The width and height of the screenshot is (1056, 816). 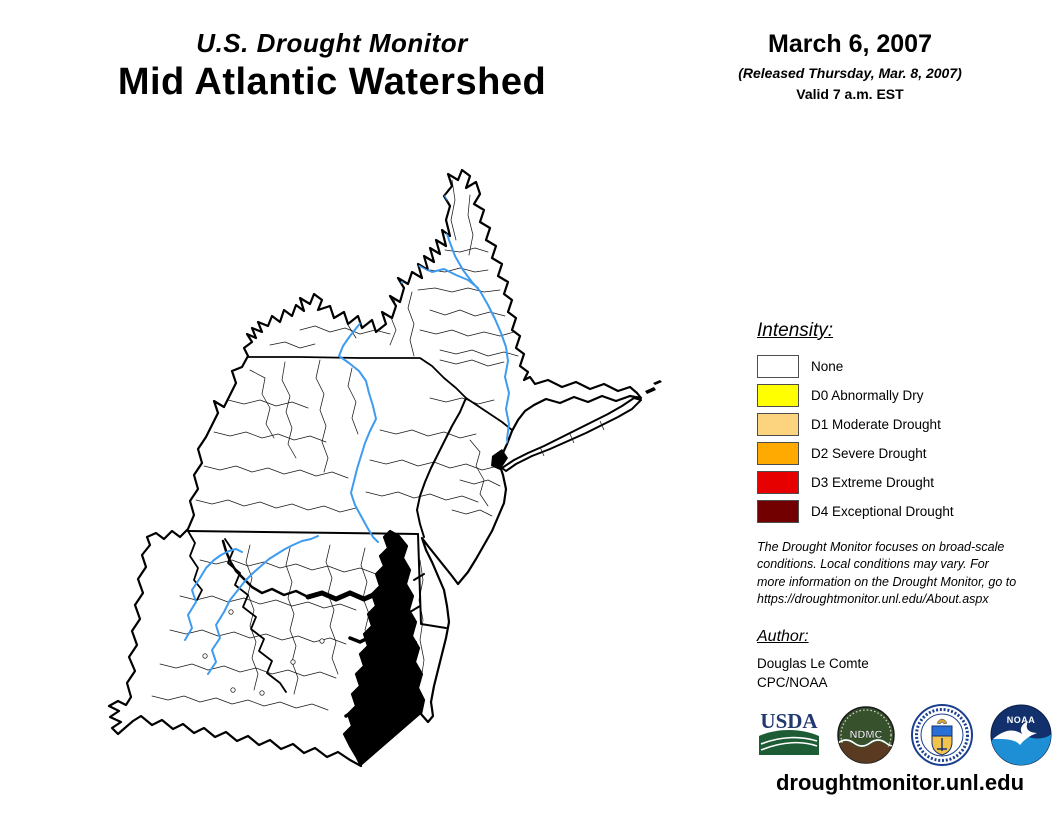 I want to click on site-url: droughtmonitor.unl.edu, so click(x=900, y=782).